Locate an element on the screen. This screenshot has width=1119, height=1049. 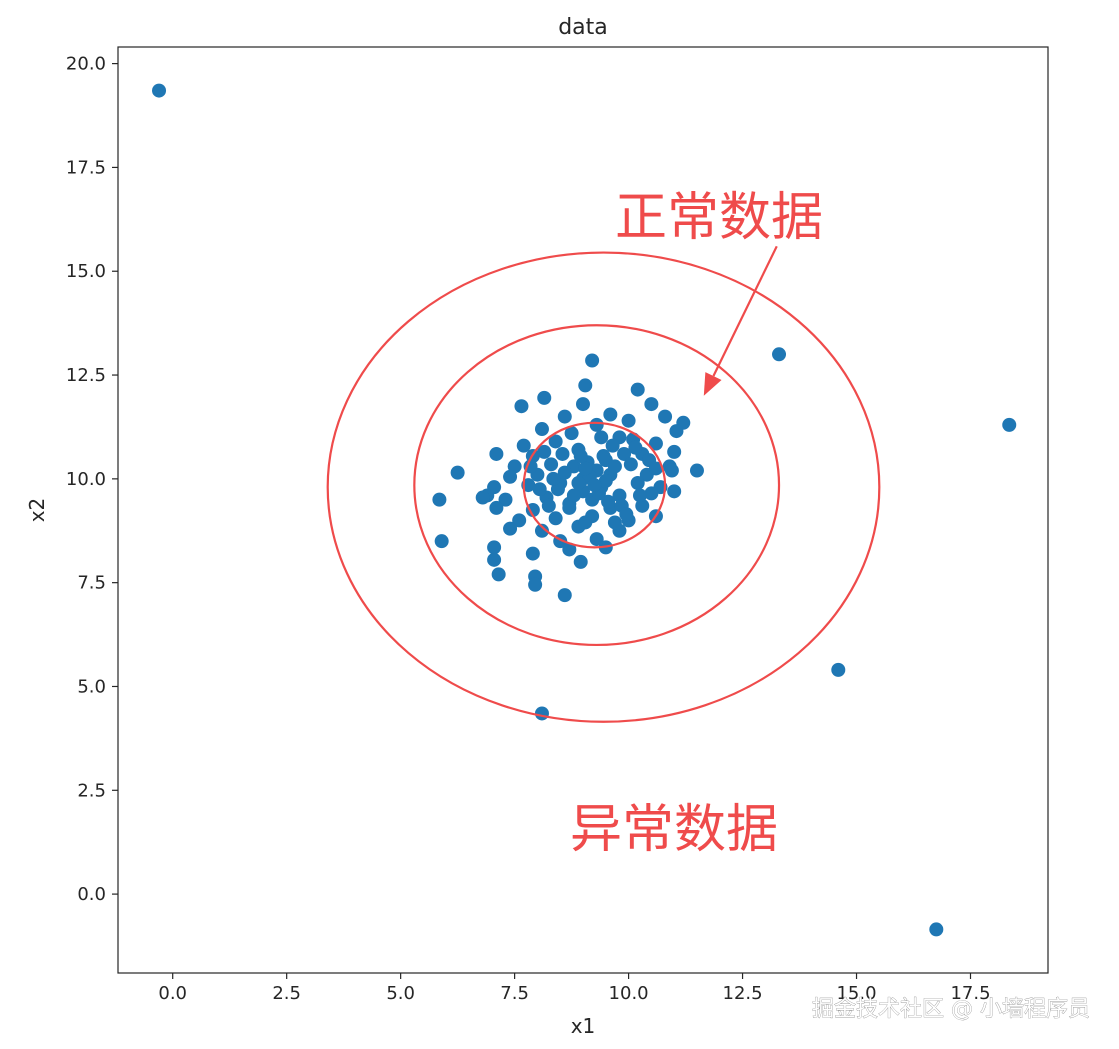
abnormal-data-label: 异常数据 is located at coordinates (674, 830).